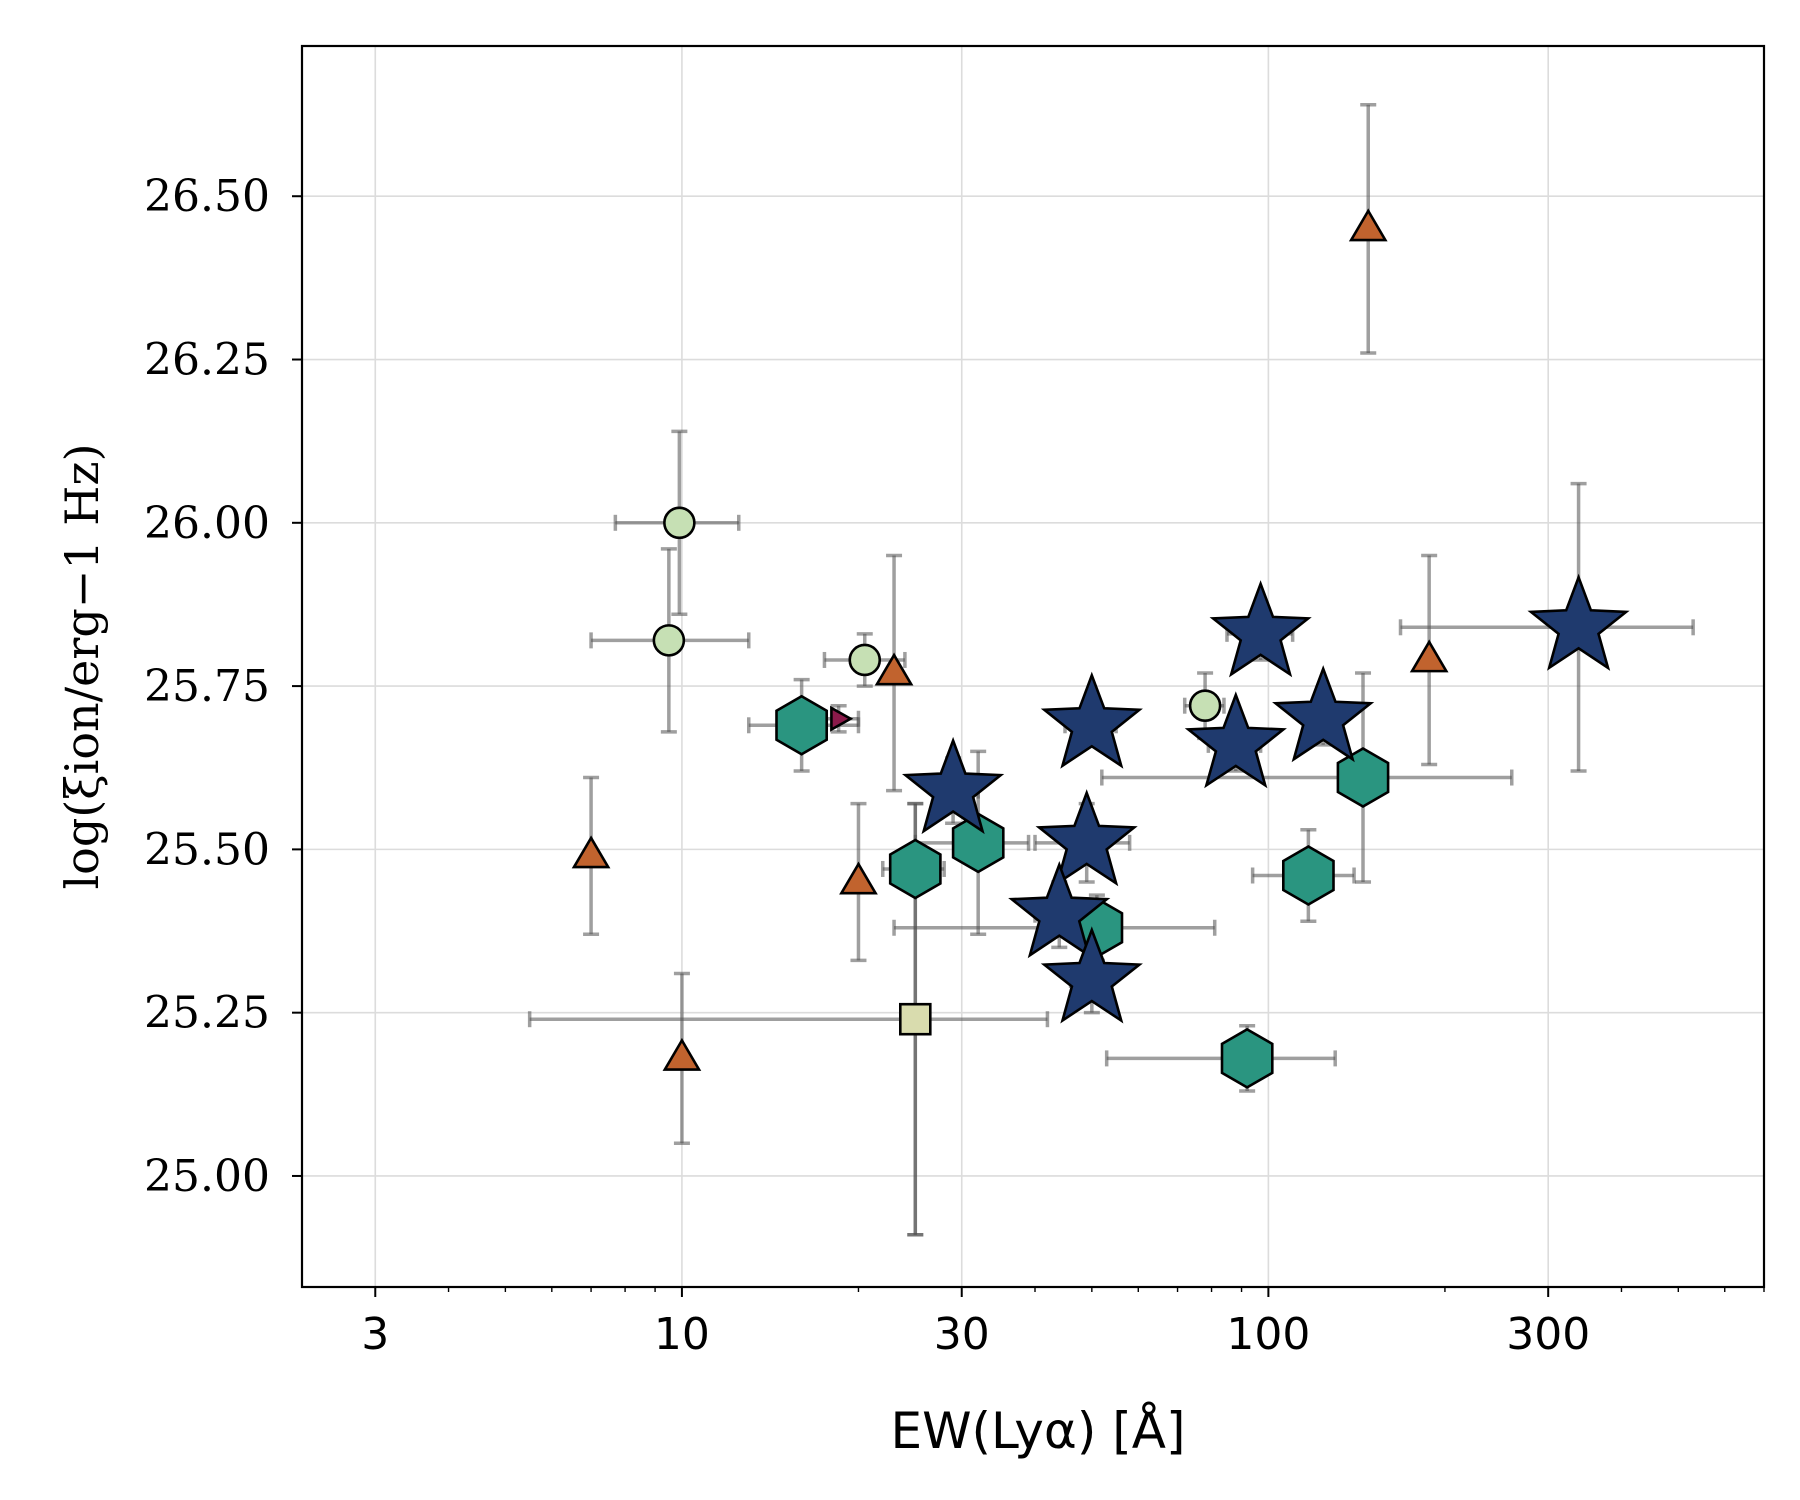  Describe the element at coordinates (682, 1334) in the screenshot. I see `x-tick-label: 10` at that location.